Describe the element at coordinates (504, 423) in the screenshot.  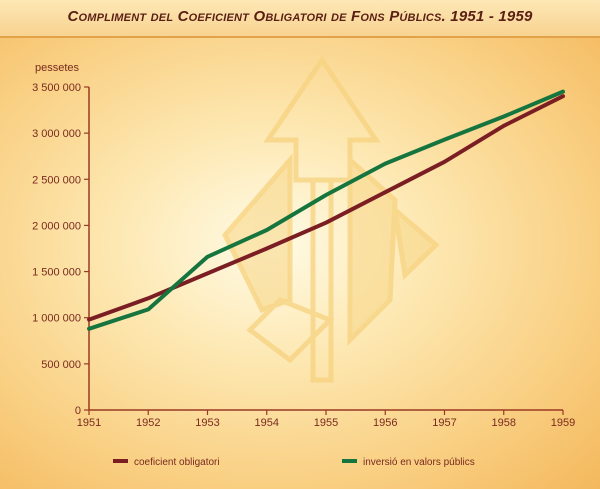
I see `x-tick-label: 1958` at that location.